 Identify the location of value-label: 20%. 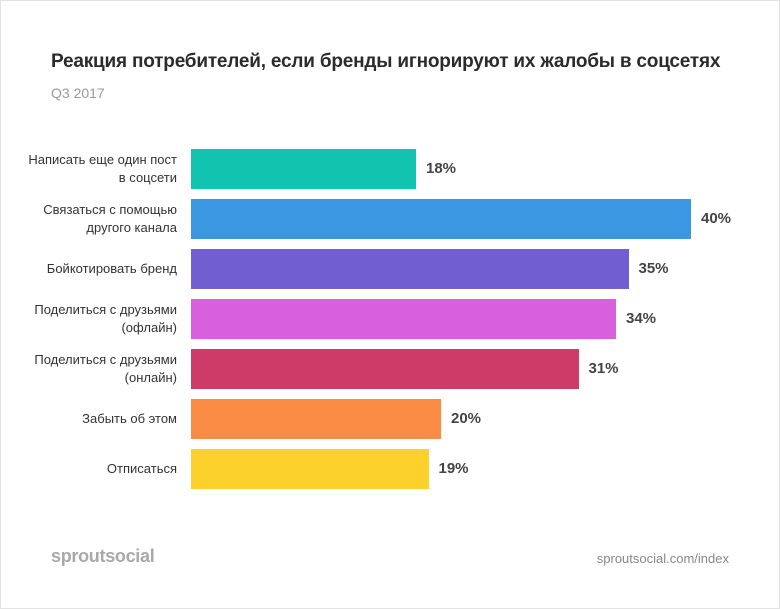
(466, 418).